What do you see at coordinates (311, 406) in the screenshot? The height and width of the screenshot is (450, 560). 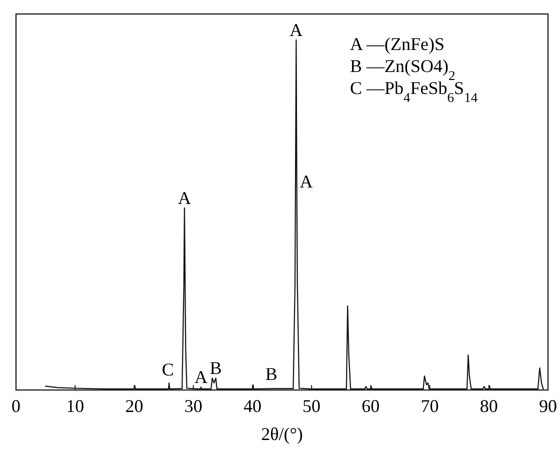 I see `x-tick-label: 50` at bounding box center [311, 406].